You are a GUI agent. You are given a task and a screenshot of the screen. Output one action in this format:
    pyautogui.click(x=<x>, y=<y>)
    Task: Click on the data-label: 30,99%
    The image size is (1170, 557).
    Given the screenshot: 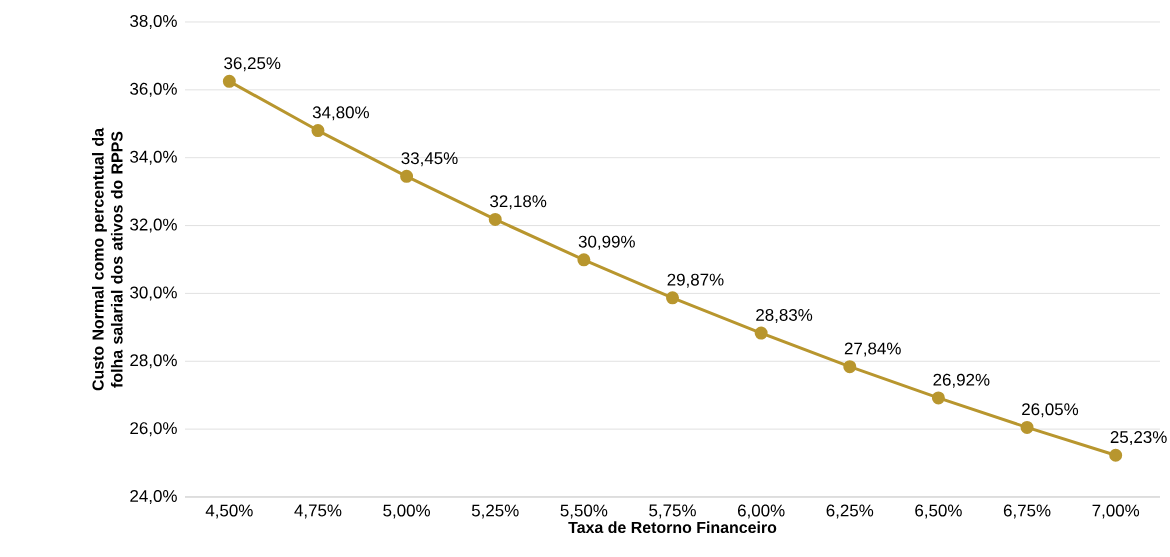 What is the action you would take?
    pyautogui.click(x=606, y=242)
    